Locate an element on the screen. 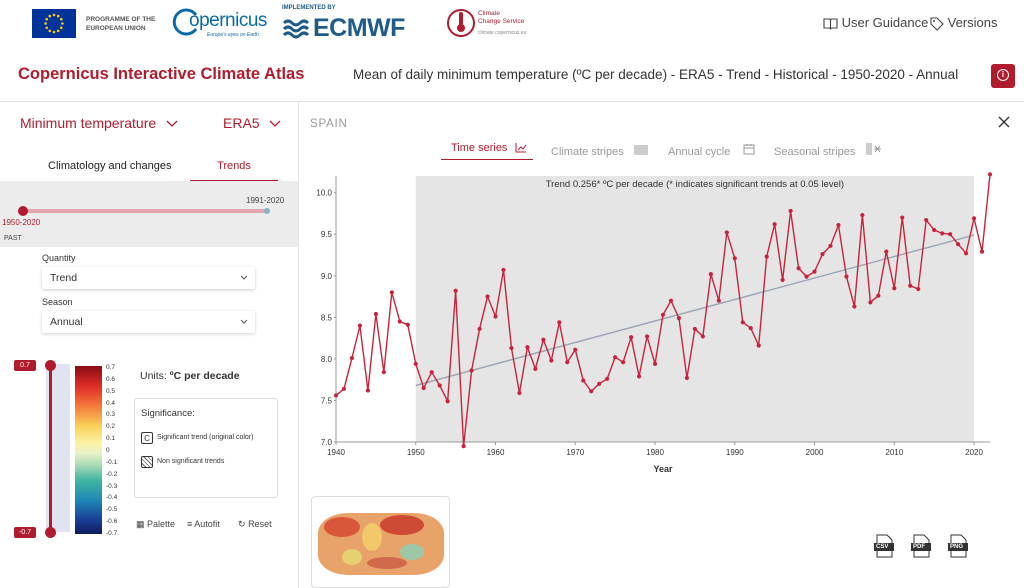 This screenshot has width=1024, height=588. download-csv-button: CSV is located at coordinates (884, 546).